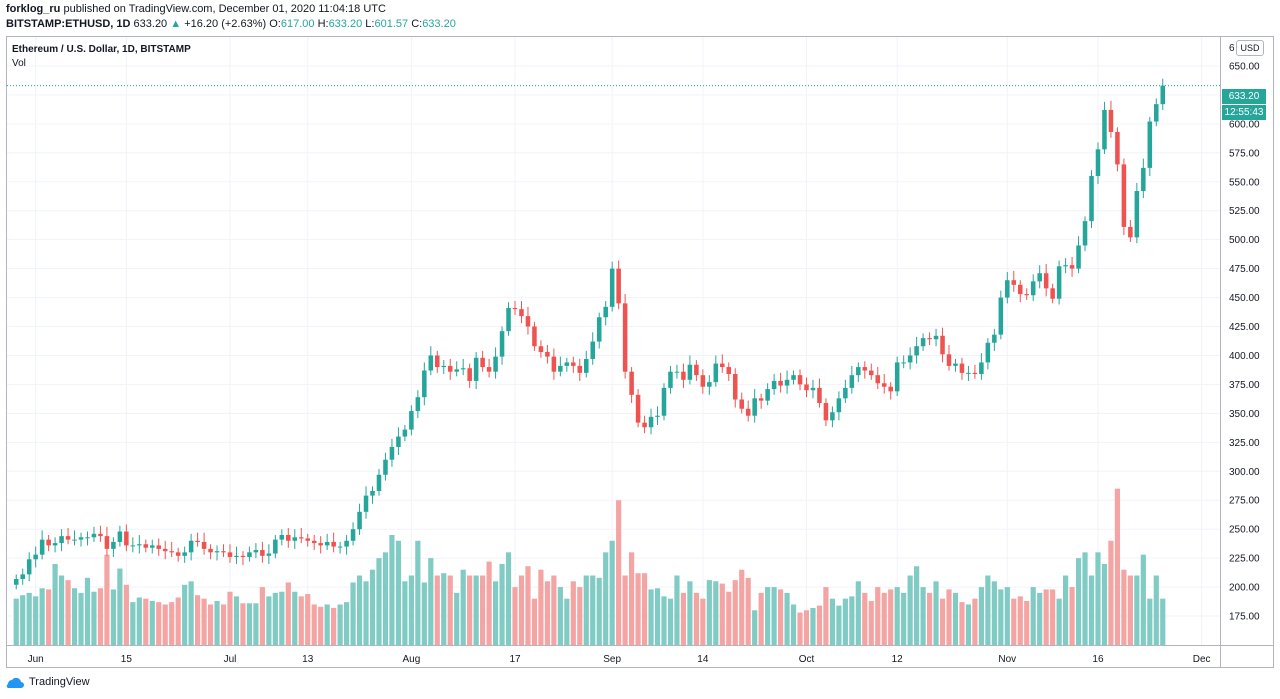  I want to click on close-value: 633.20, so click(439, 24).